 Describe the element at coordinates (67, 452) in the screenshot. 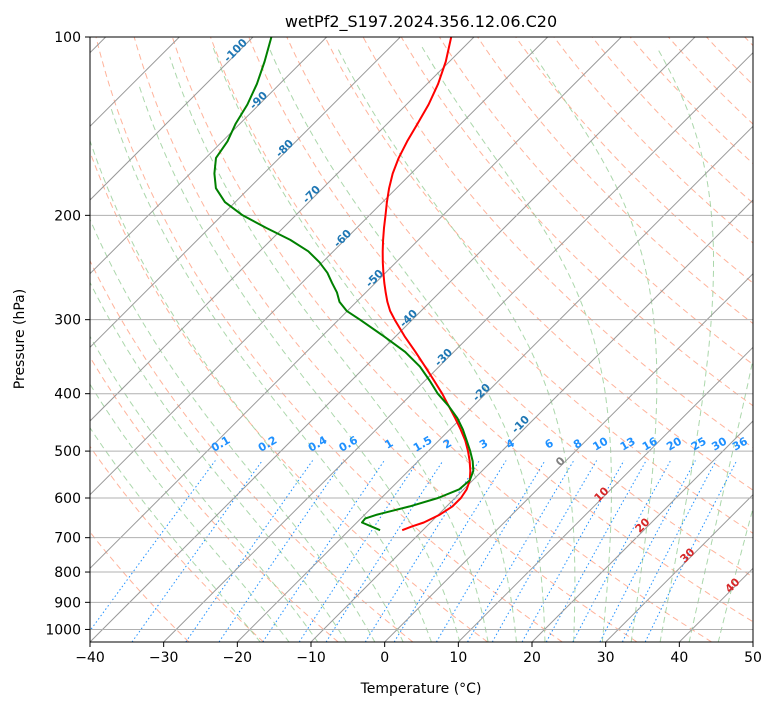

I see `y-tick-label: 500` at that location.